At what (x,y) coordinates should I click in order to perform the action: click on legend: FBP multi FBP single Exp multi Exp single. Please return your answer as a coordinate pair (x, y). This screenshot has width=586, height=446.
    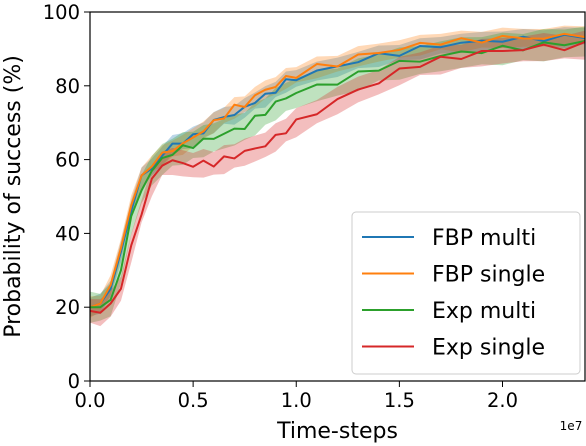
    Looking at the image, I should click on (466, 293).